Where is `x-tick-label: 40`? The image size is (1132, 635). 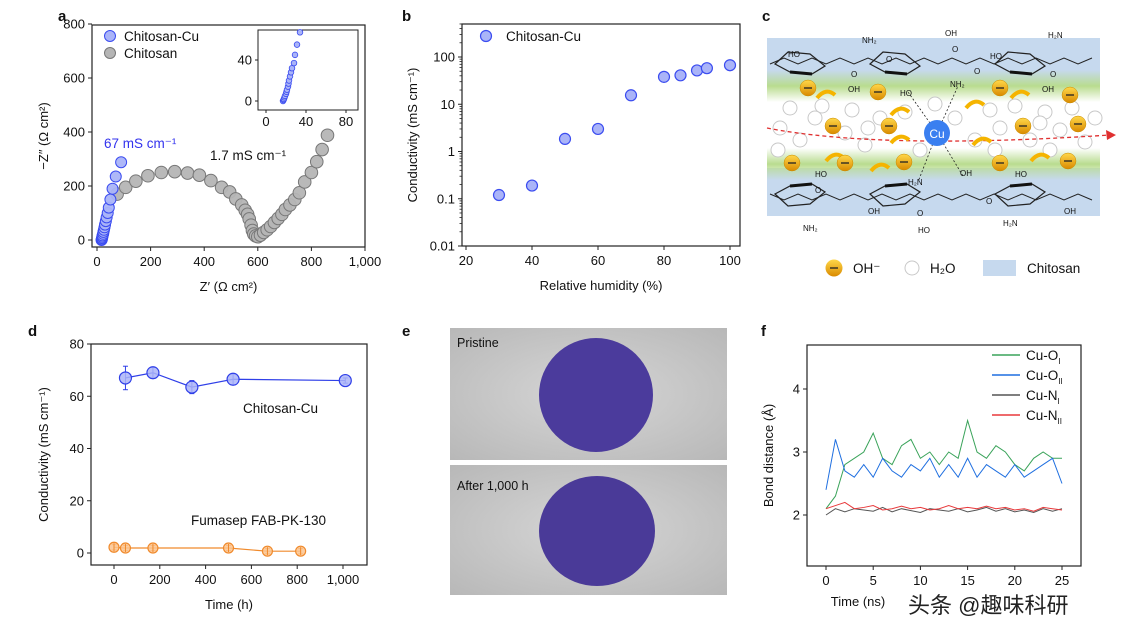 x-tick-label: 40 is located at coordinates (532, 260).